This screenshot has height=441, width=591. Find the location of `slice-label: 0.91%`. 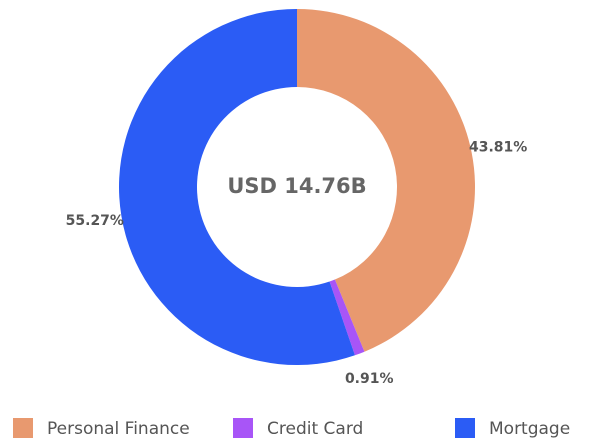

slice-label: 0.91% is located at coordinates (369, 379).